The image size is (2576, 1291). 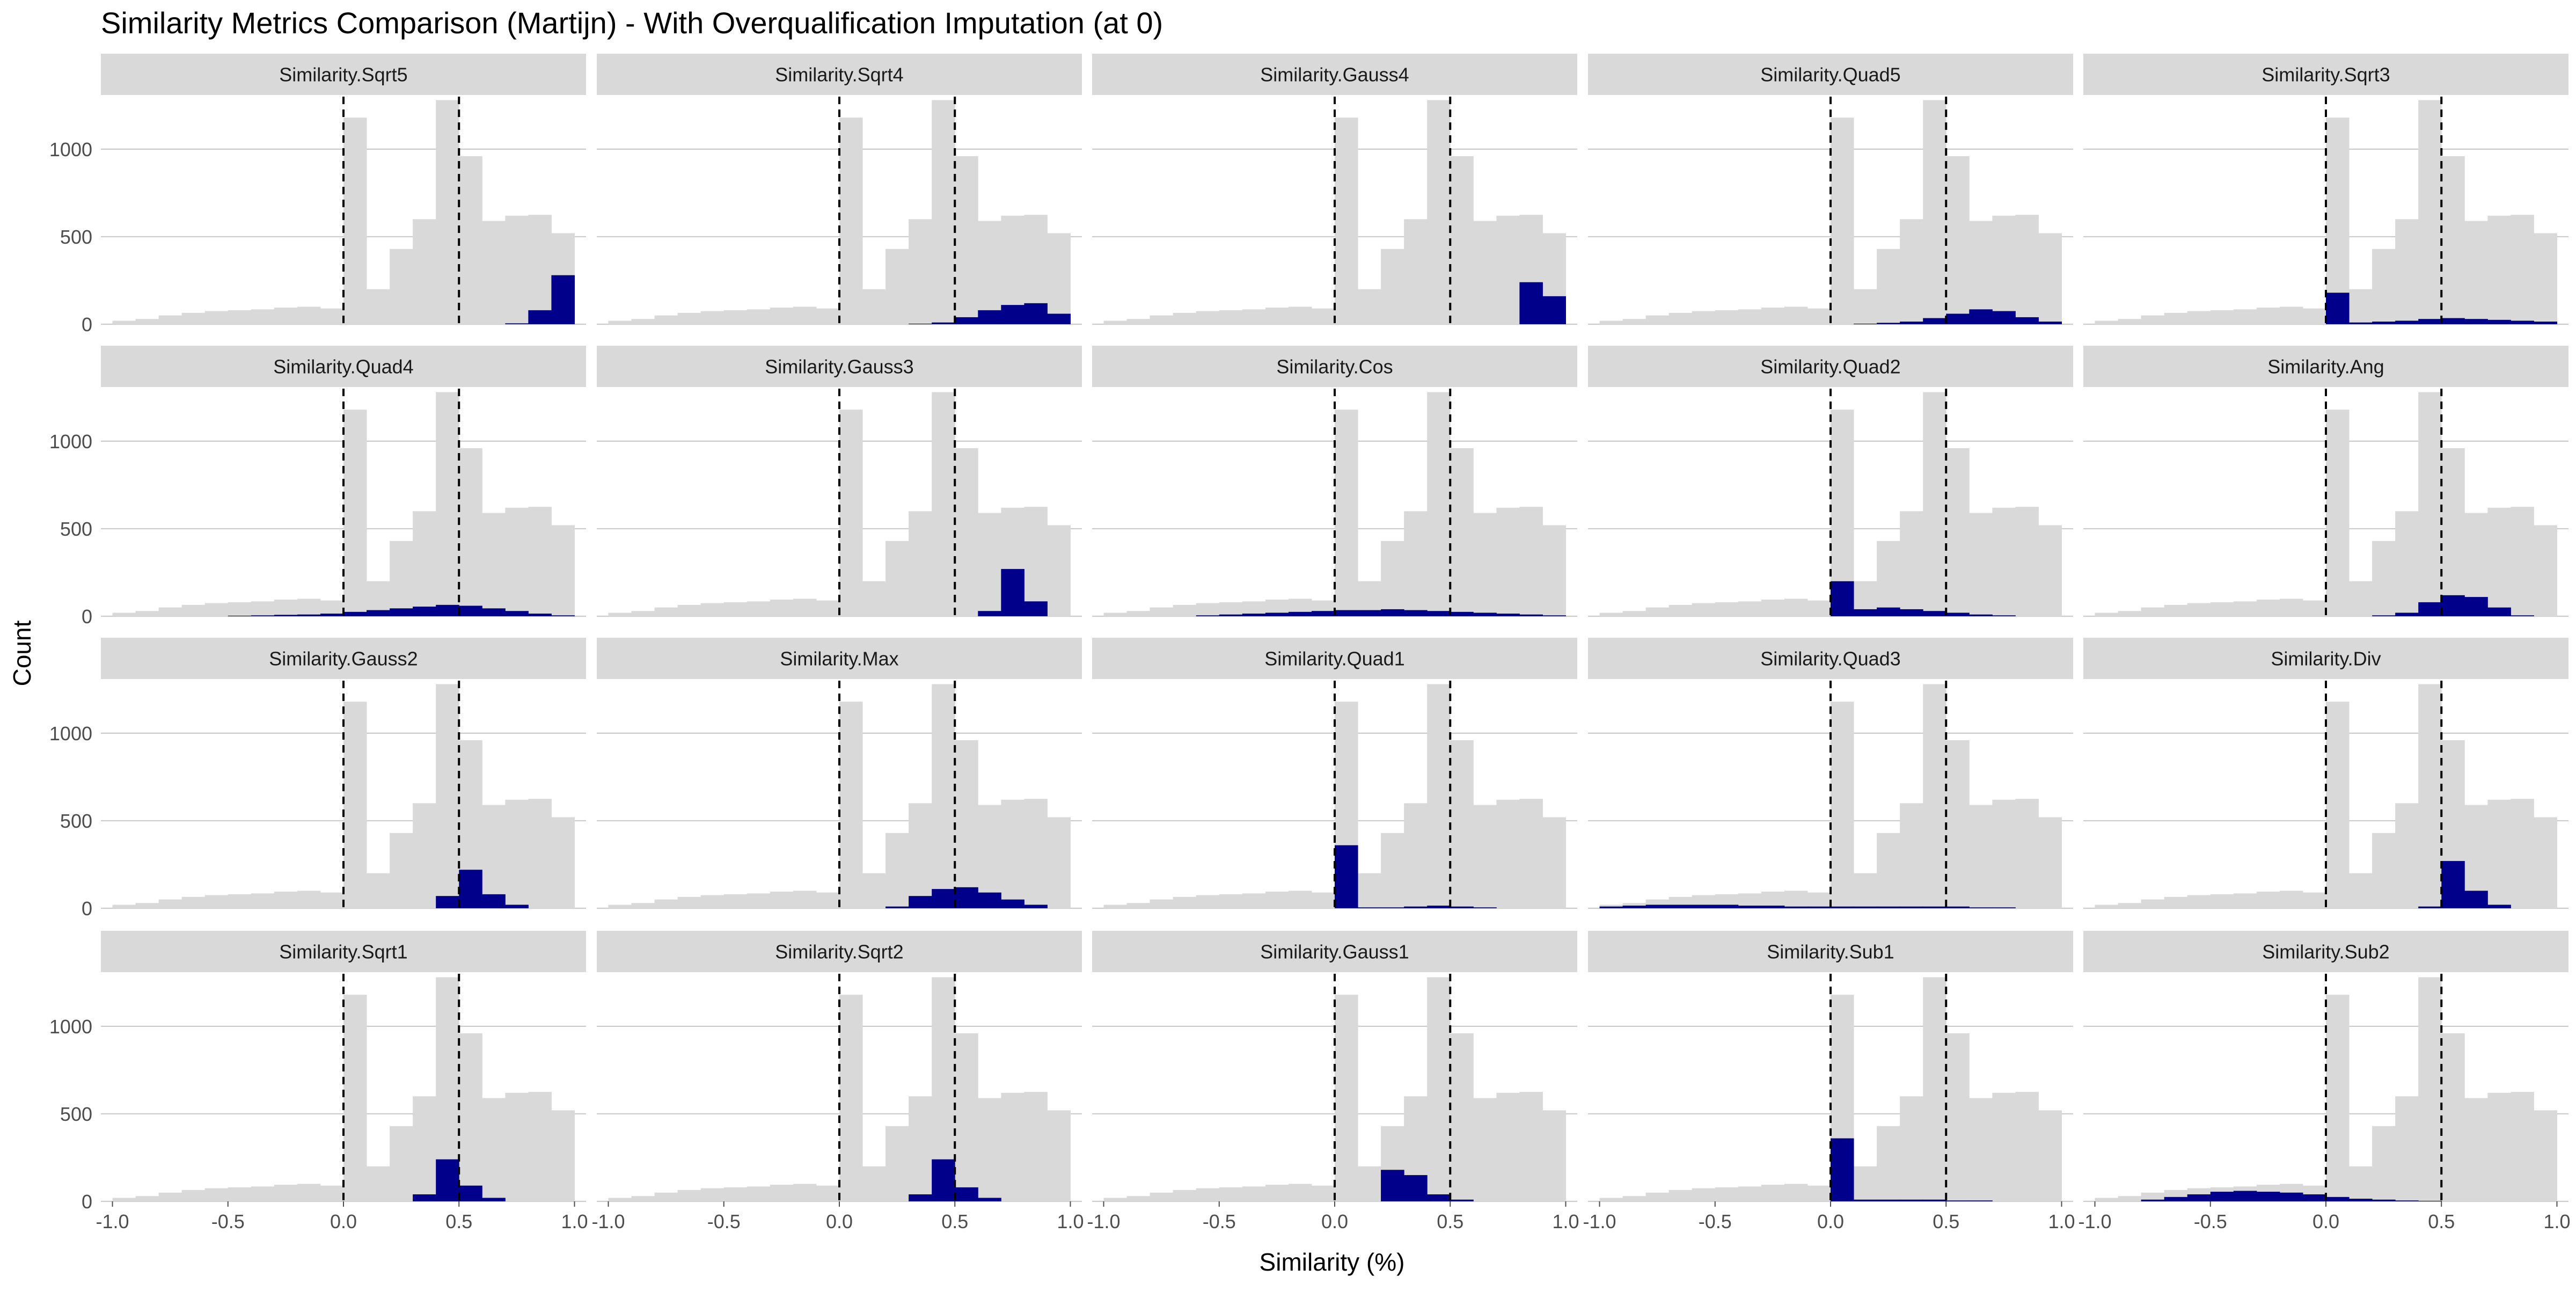 What do you see at coordinates (343, 75) in the screenshot?
I see `facet-strip-label: Similarity.Sqrt5` at bounding box center [343, 75].